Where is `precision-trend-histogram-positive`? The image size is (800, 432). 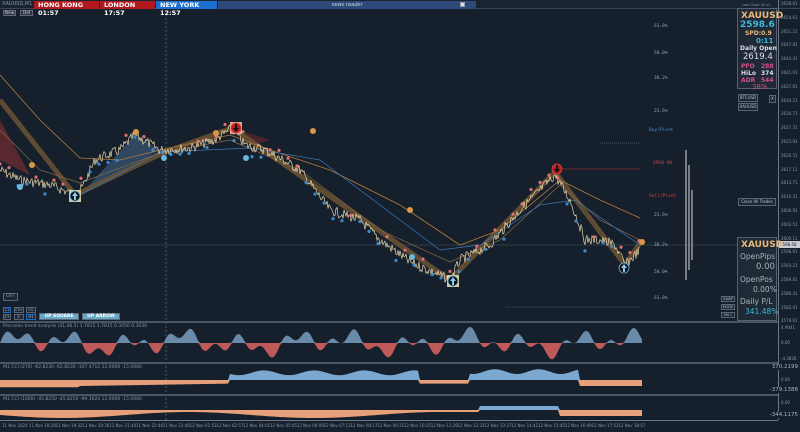 precision-trend-histogram-positive is located at coordinates (321, 334).